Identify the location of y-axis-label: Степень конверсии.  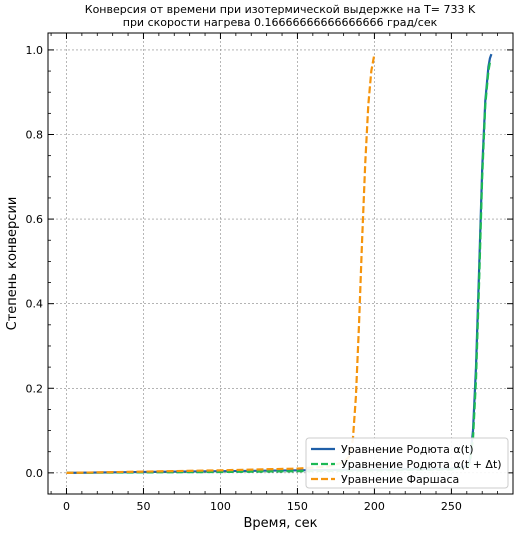
(12, 264).